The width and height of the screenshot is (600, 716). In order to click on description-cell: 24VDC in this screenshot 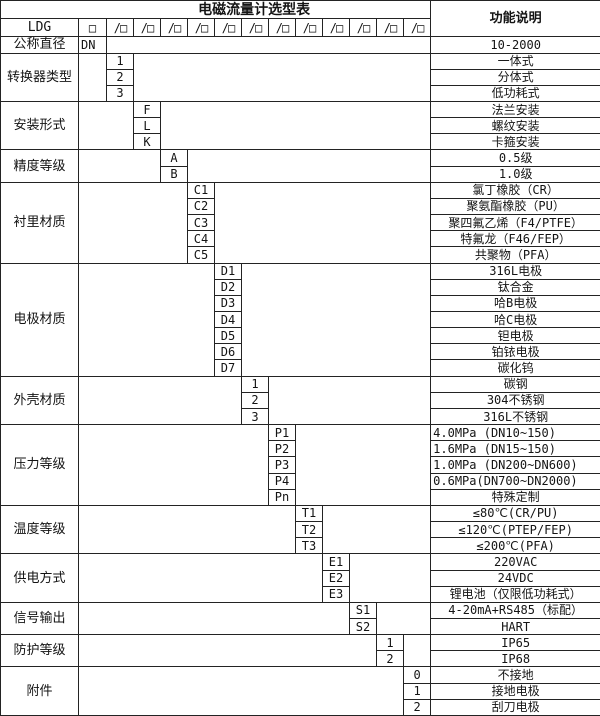, I will do `click(515, 578)`.